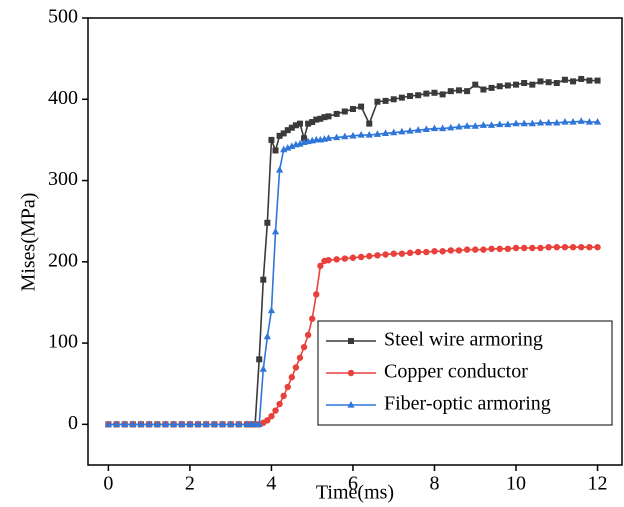  I want to click on x-tick-label: 4, so click(271, 484).